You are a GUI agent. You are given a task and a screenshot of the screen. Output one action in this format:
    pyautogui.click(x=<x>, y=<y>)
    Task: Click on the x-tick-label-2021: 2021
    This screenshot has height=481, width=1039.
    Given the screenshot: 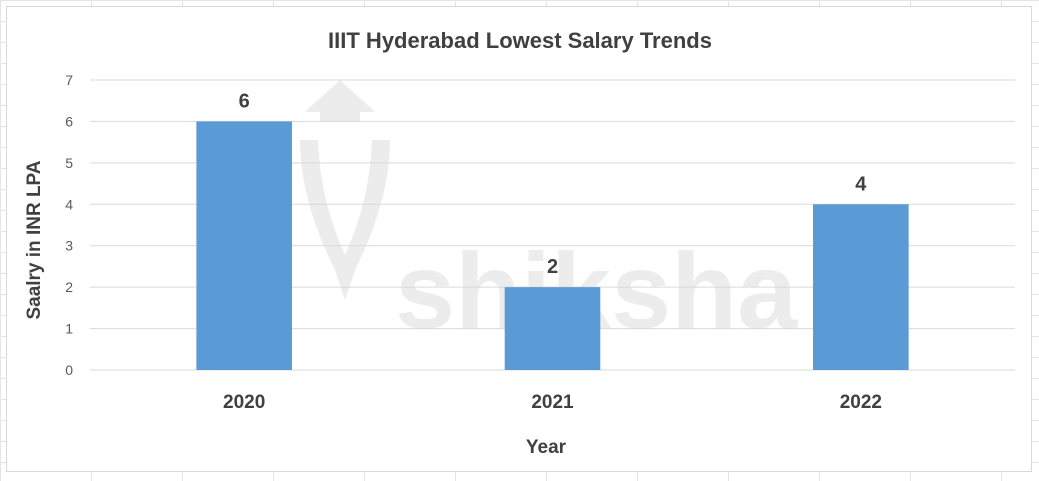 What is the action you would take?
    pyautogui.click(x=552, y=402)
    